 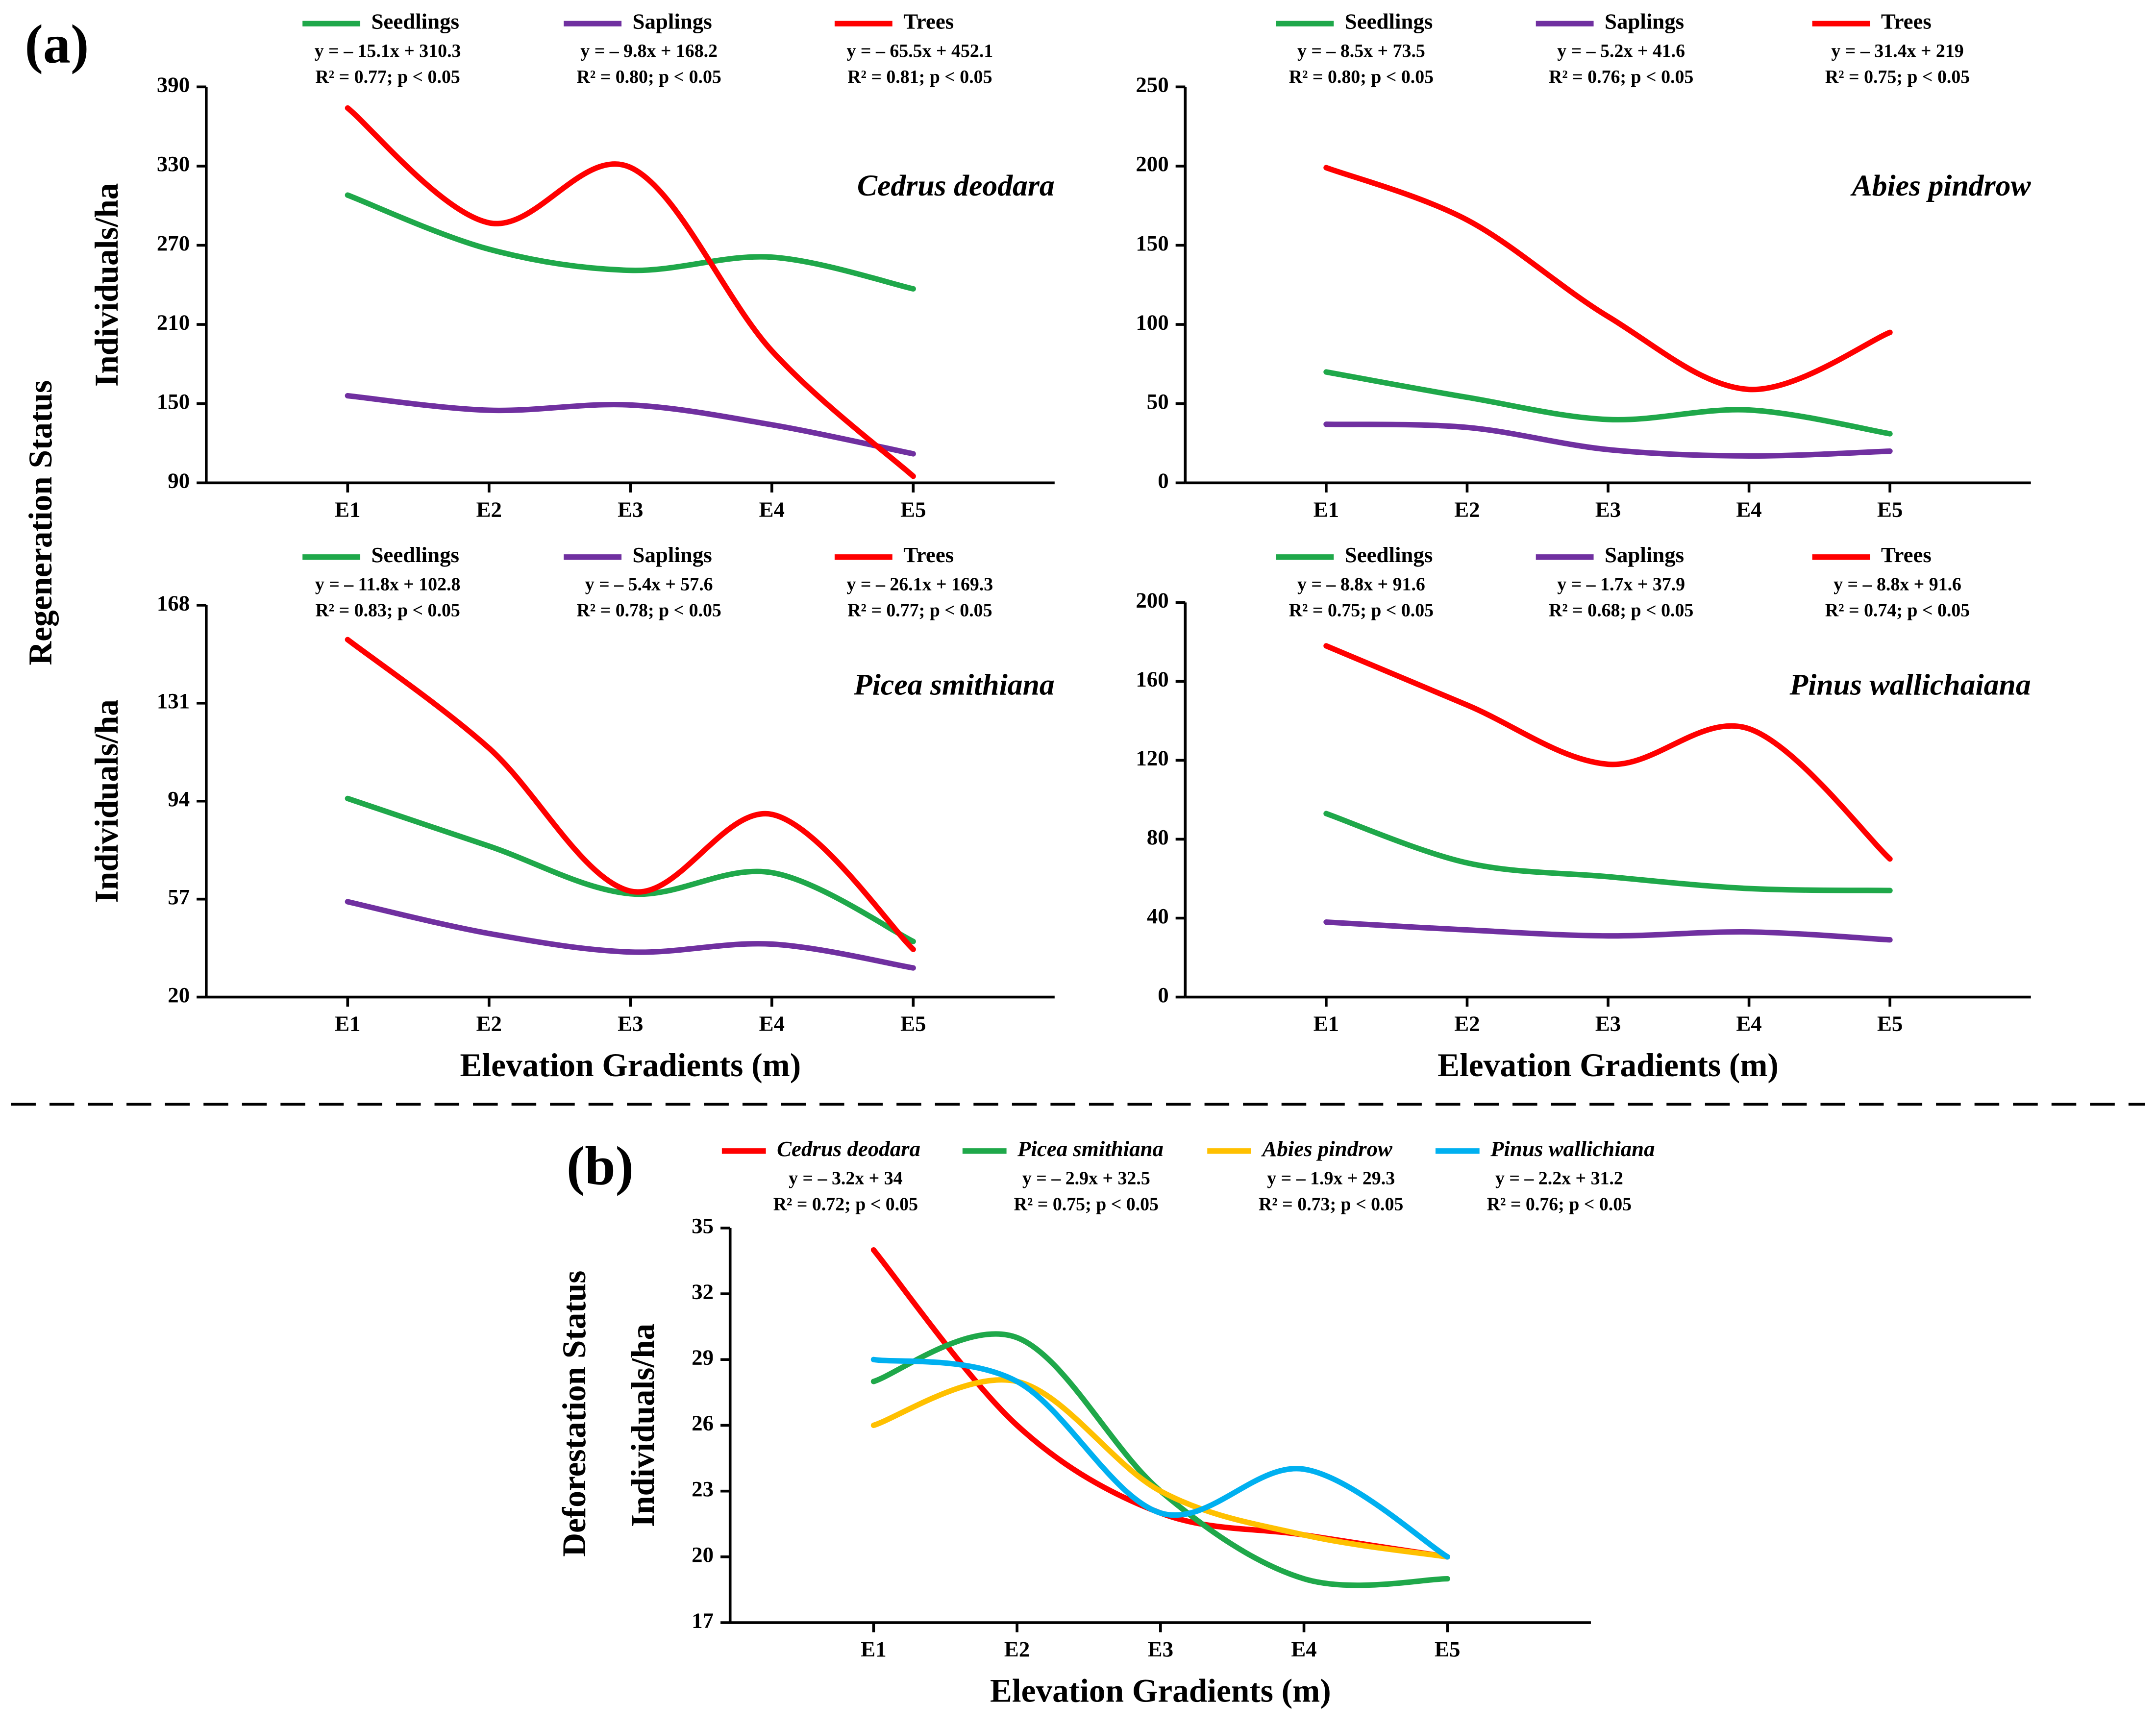 I want to click on legend-label: Cedrus deodara, so click(x=848, y=1148).